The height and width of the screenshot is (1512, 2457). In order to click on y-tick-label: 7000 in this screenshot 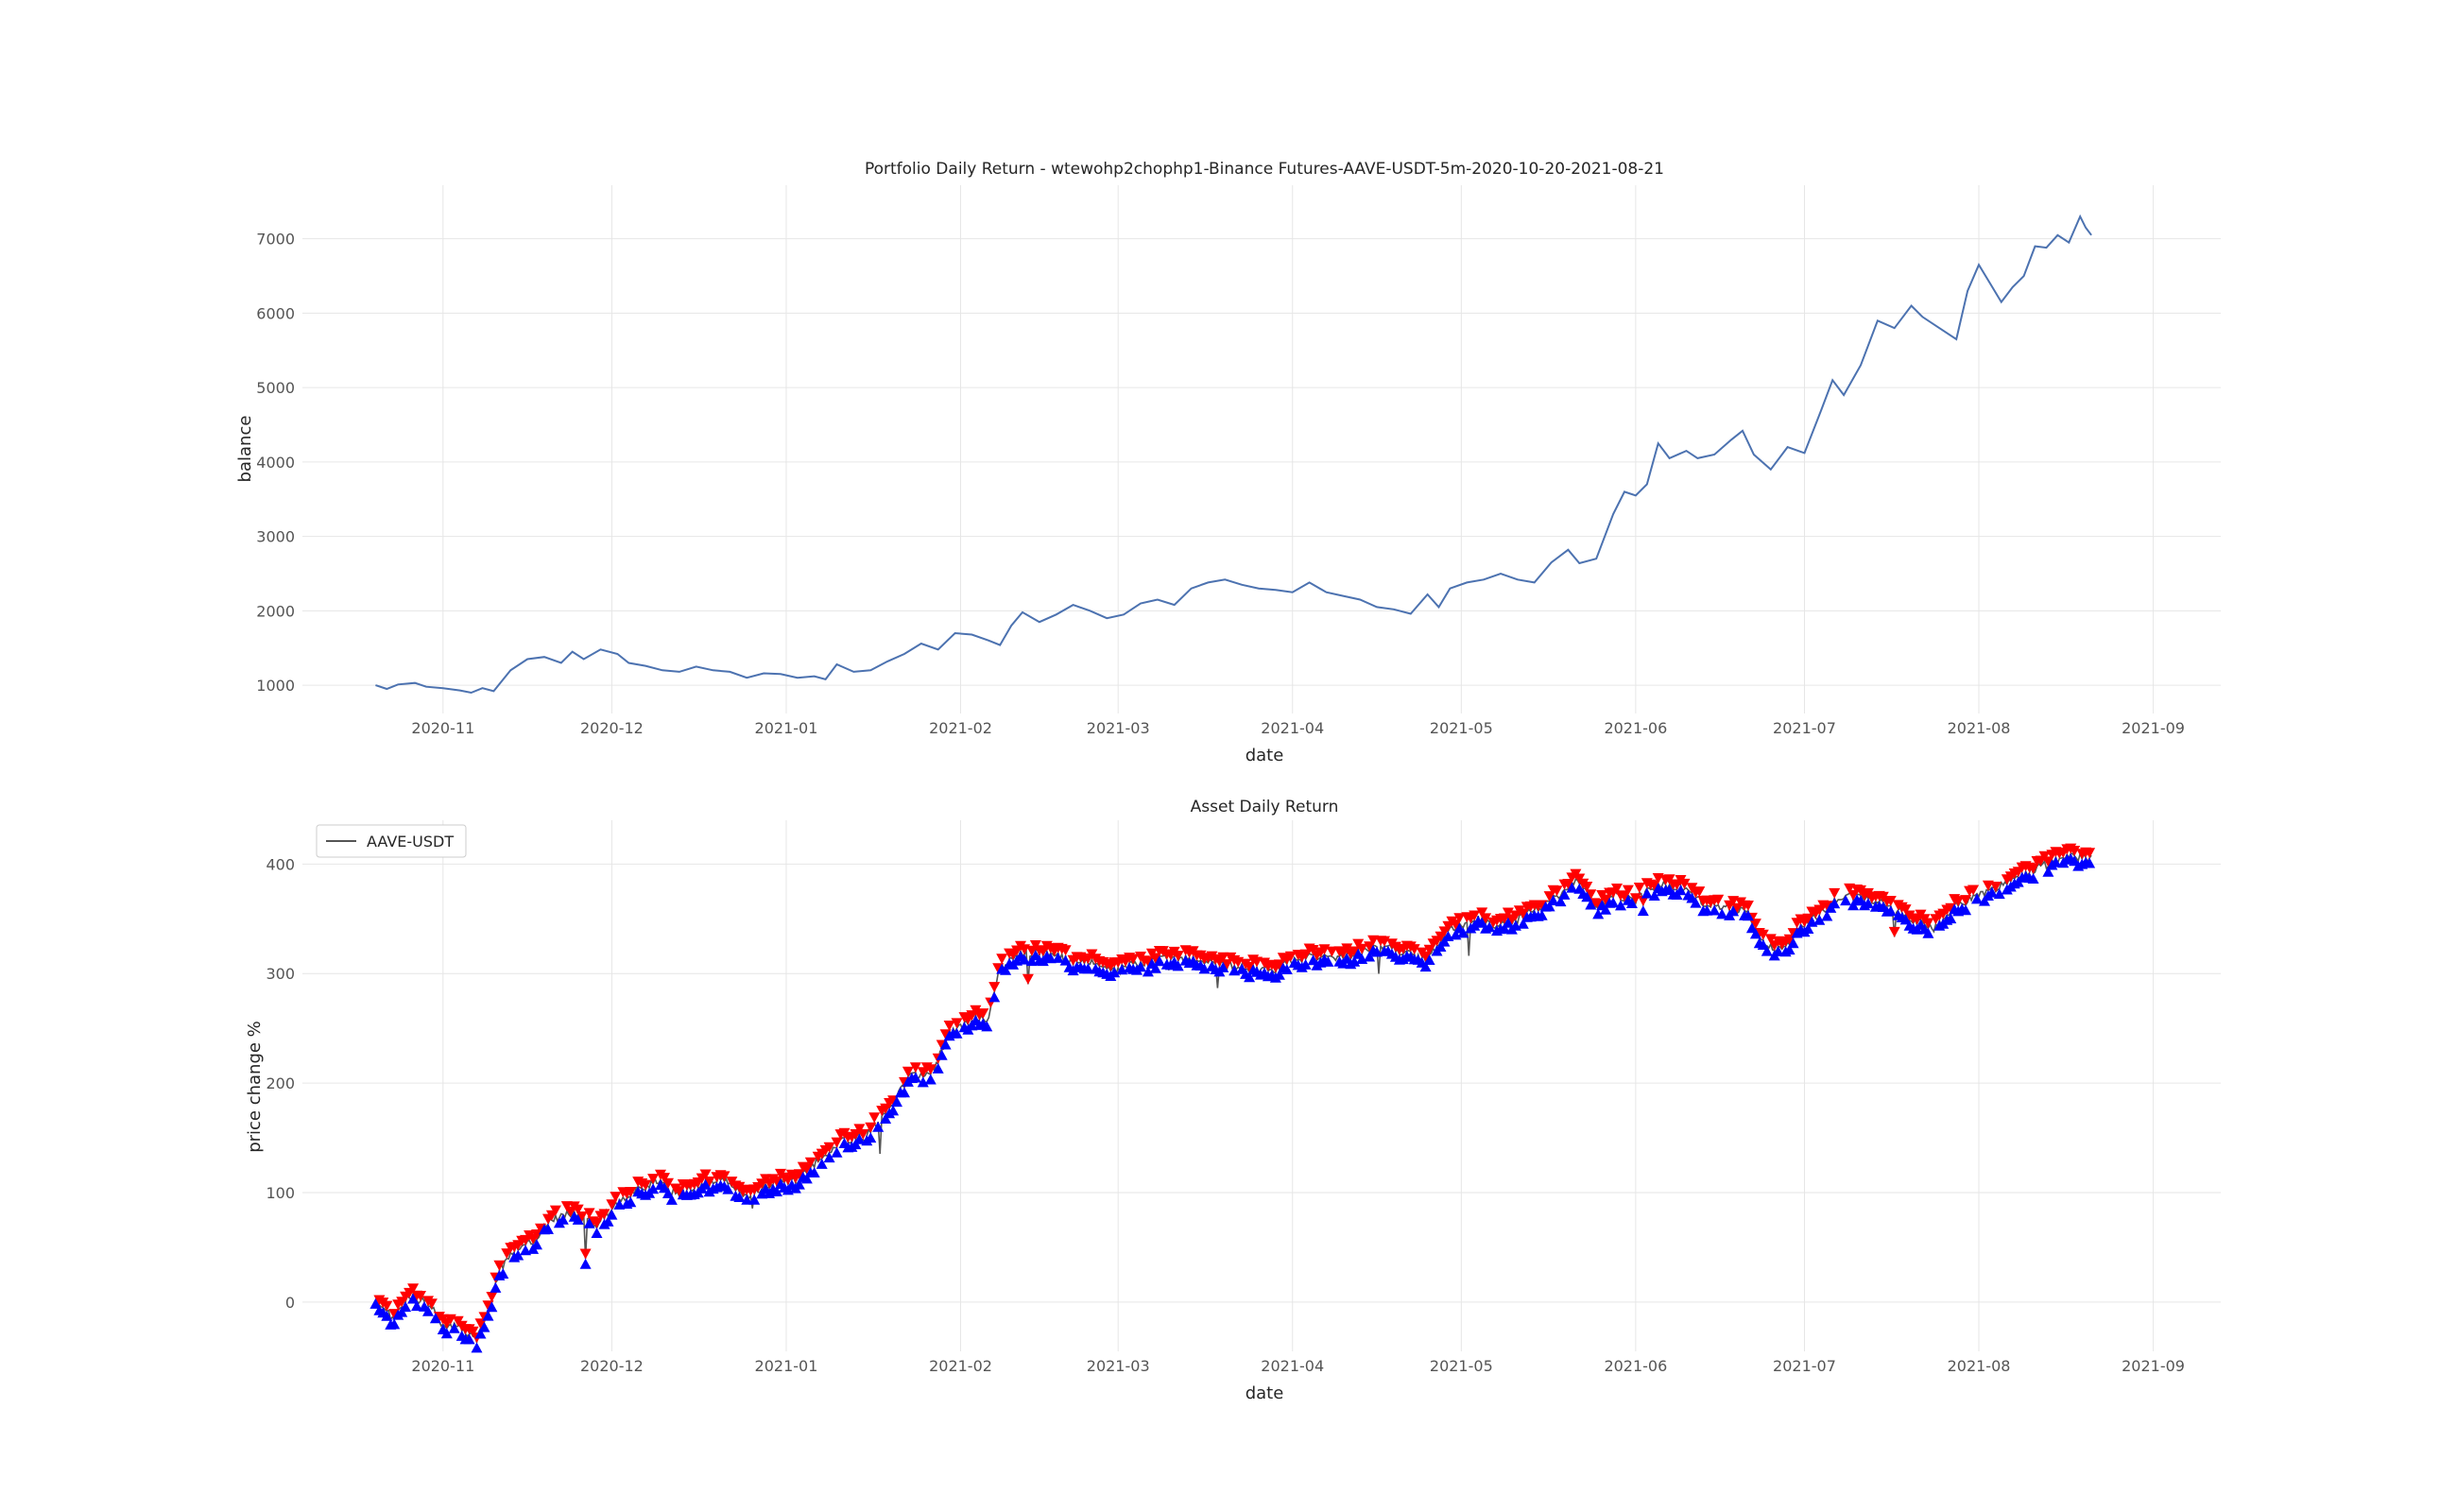, I will do `click(275, 240)`.